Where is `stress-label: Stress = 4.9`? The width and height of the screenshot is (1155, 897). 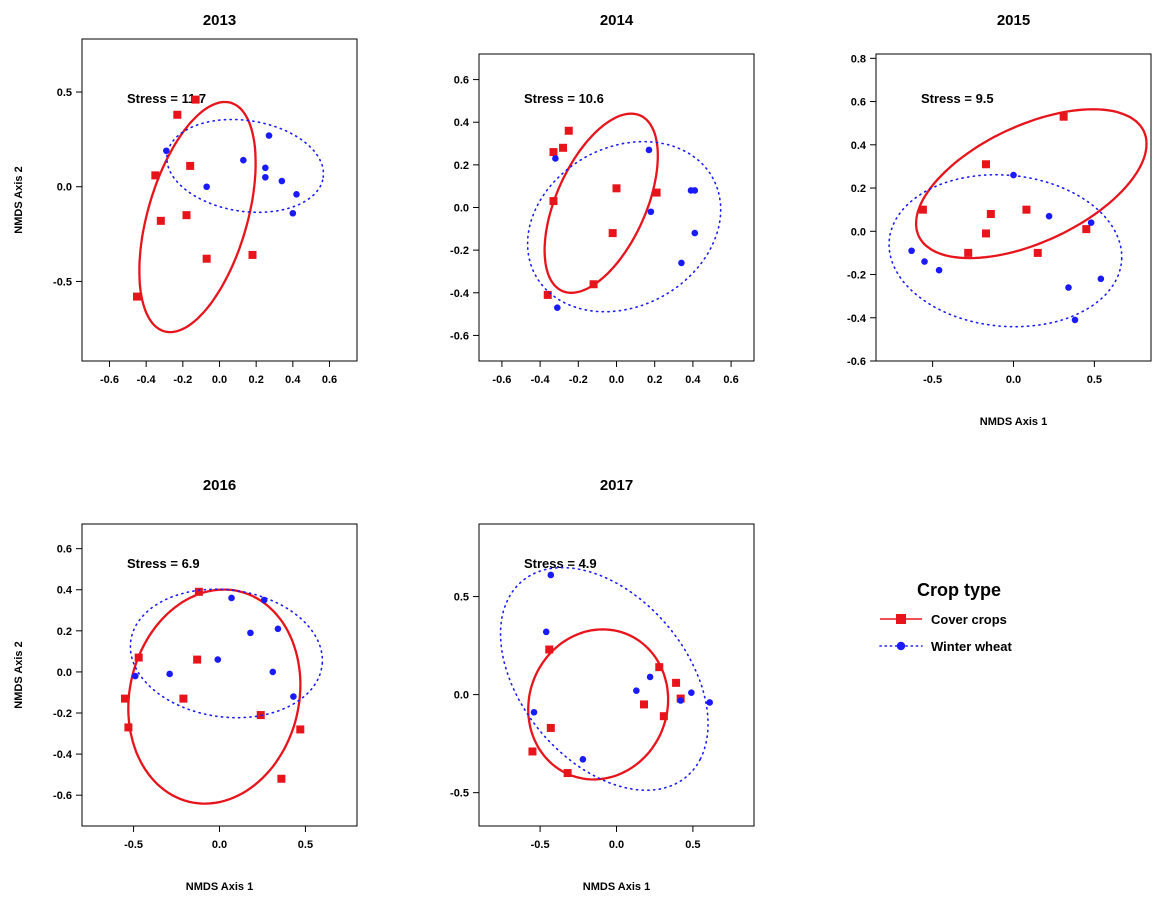 stress-label: Stress = 4.9 is located at coordinates (560, 563).